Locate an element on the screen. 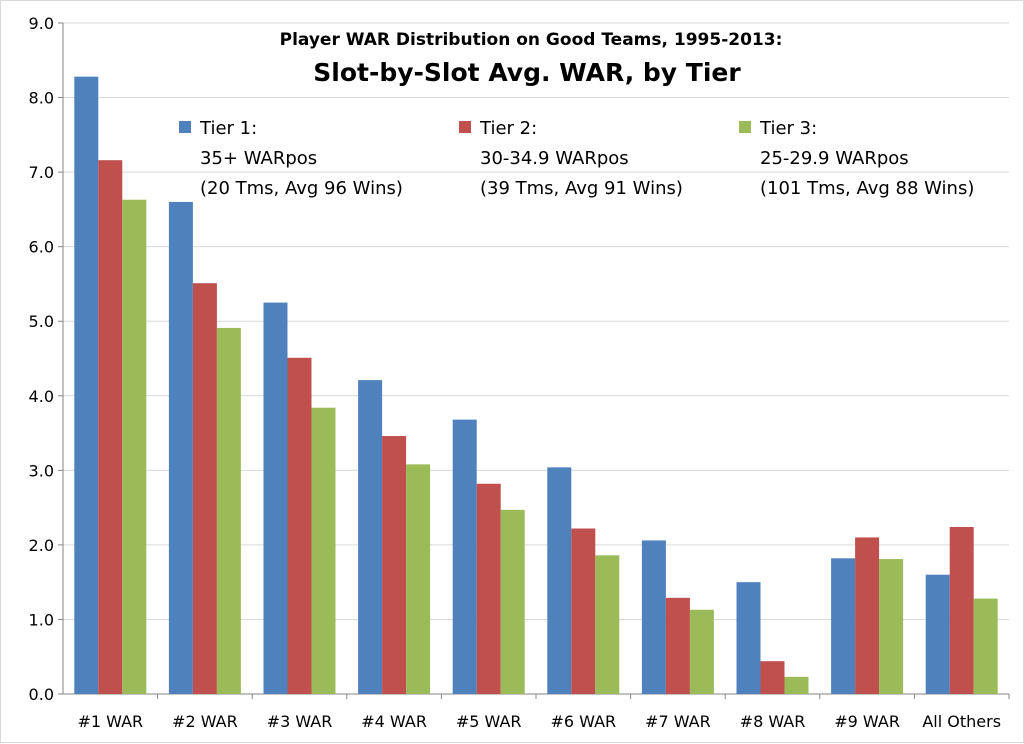  x-tick-label: #4 WAR is located at coordinates (394, 721).